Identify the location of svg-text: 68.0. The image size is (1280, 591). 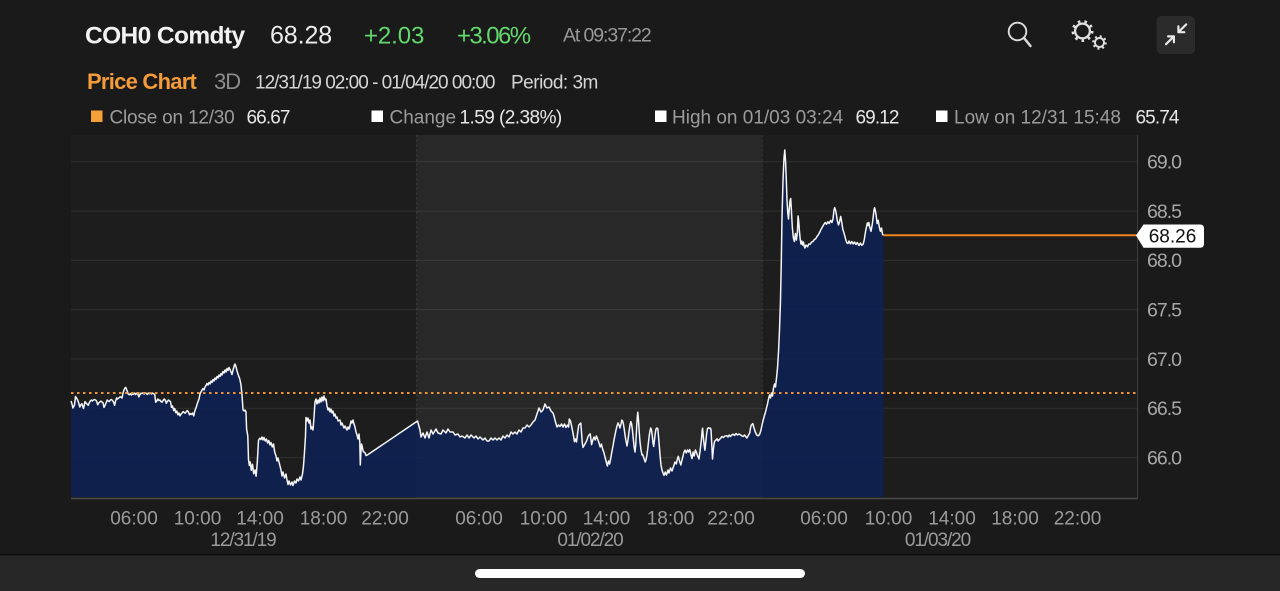
(1164, 261).